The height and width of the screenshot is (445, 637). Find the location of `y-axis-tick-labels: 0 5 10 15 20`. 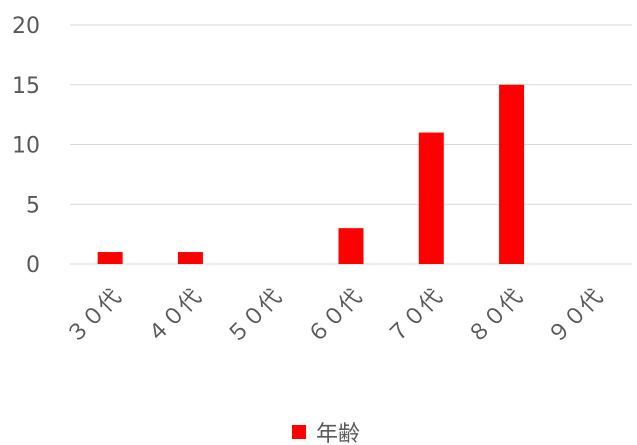

y-axis-tick-labels: 0 5 10 15 20 is located at coordinates (26, 146).